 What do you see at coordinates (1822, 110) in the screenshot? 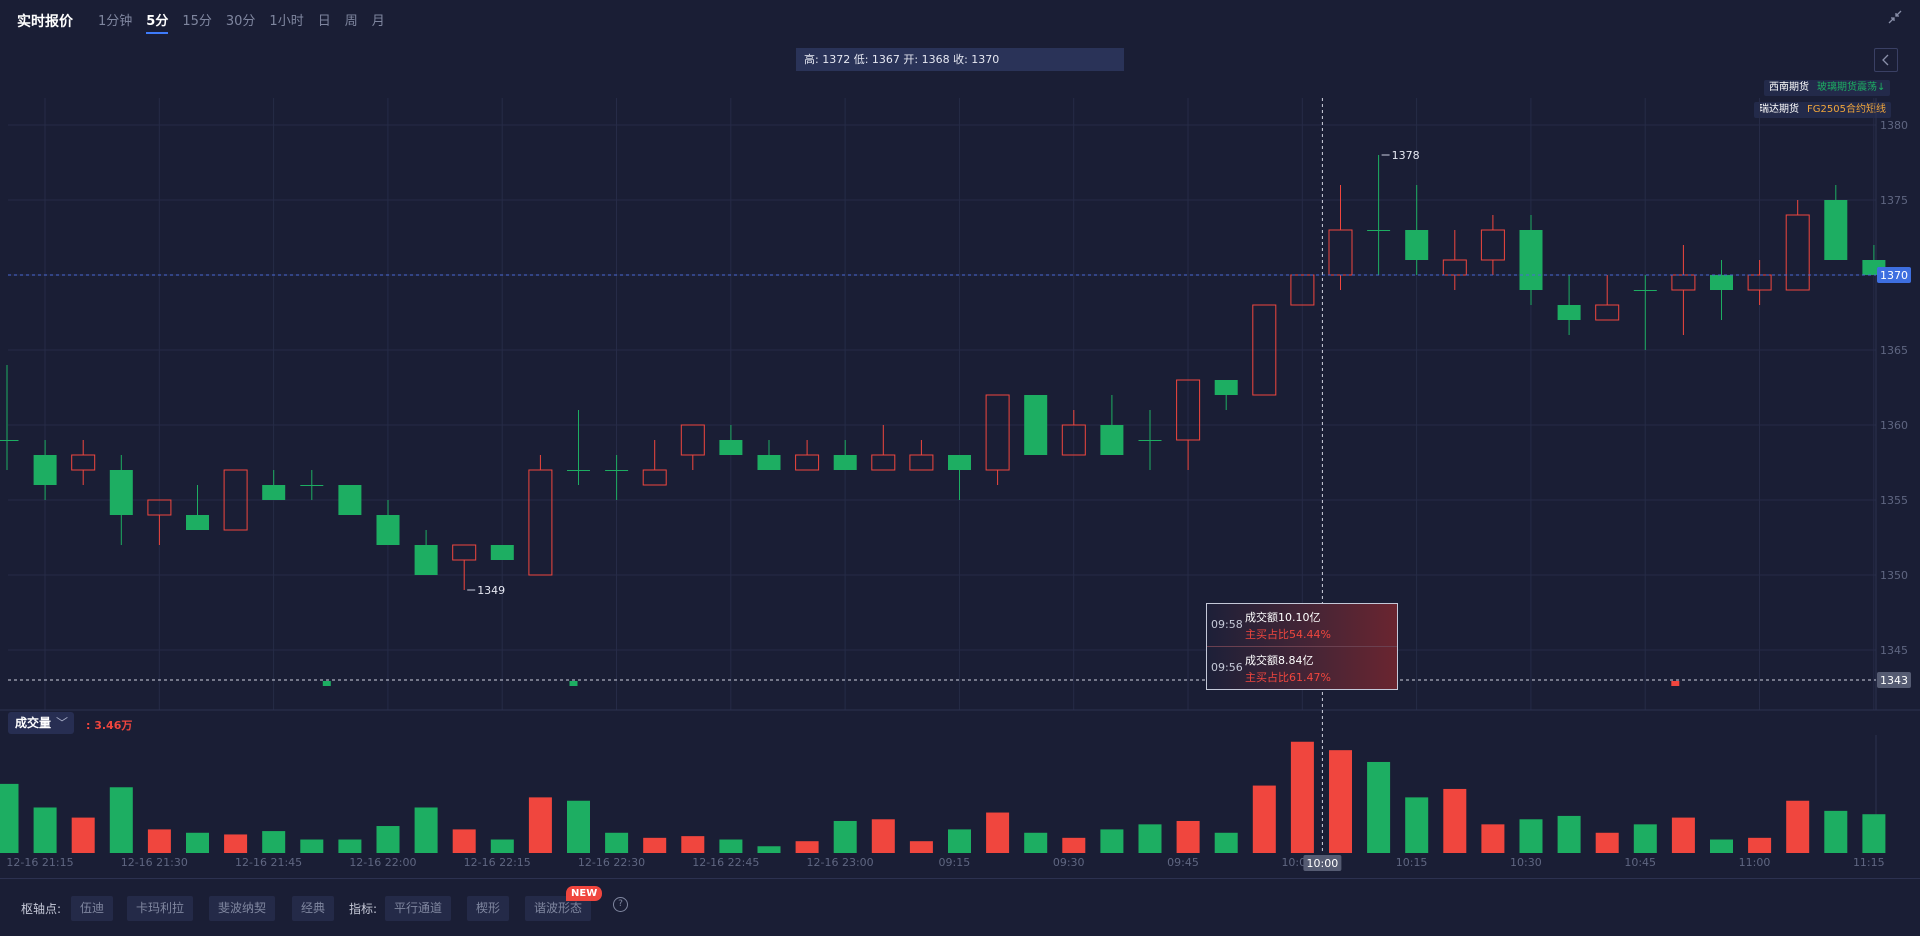
I see `broker-news-1: 瑞达期货 FG2505合约短线` at bounding box center [1822, 110].